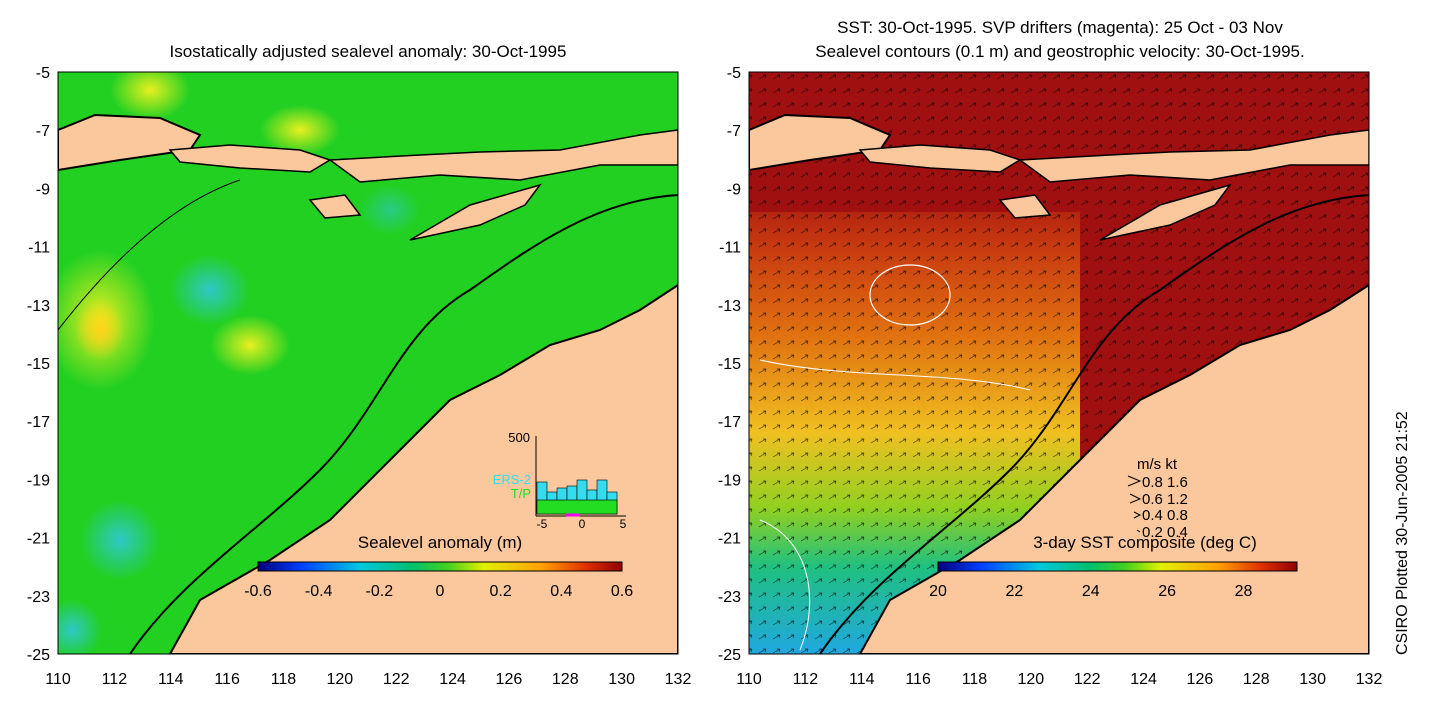  I want to click on velocity-legend-row-0.8: 0.8 1.6, so click(1165, 482).